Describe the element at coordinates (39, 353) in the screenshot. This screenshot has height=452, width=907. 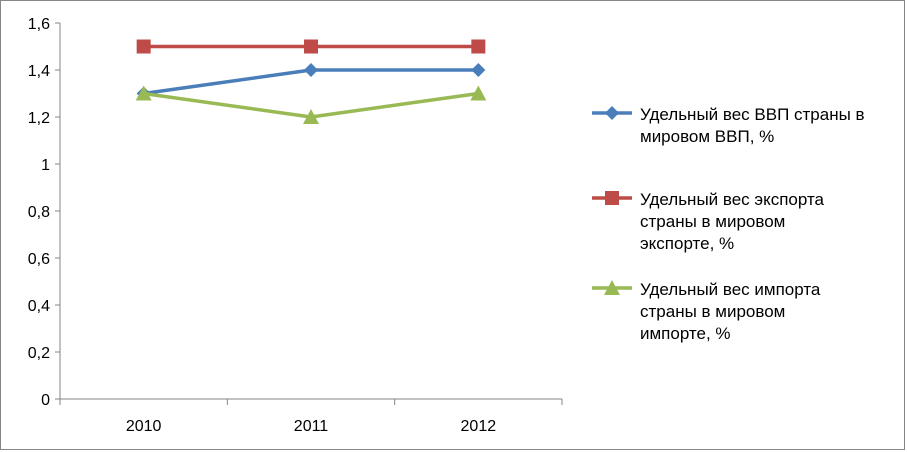
I see `y-tick-label: 0,2` at that location.